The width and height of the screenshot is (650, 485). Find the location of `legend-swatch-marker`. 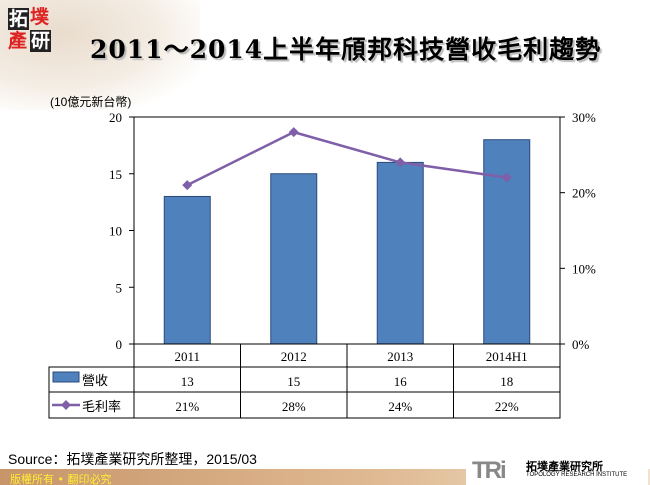

legend-swatch-marker is located at coordinates (66, 405).